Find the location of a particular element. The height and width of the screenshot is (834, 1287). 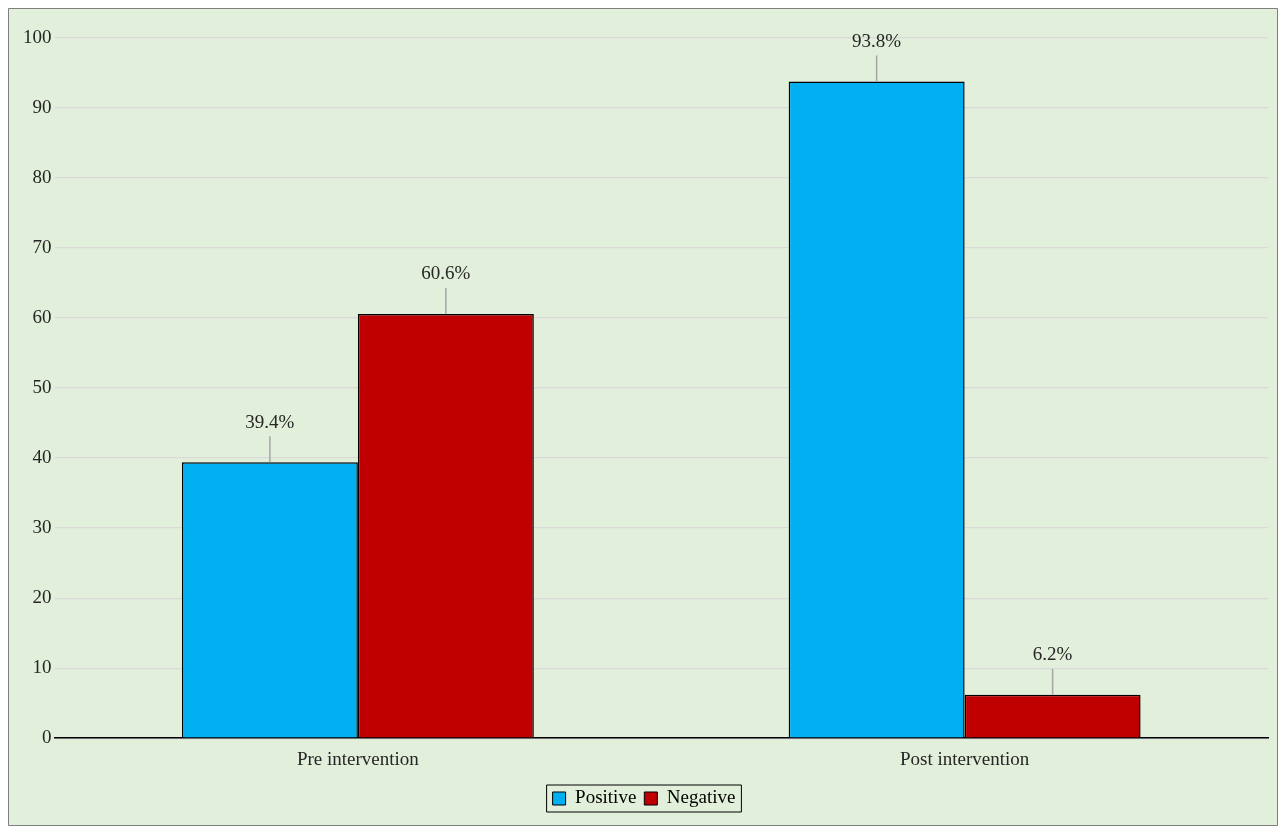

y-tick-label: 100 is located at coordinates (37, 36).